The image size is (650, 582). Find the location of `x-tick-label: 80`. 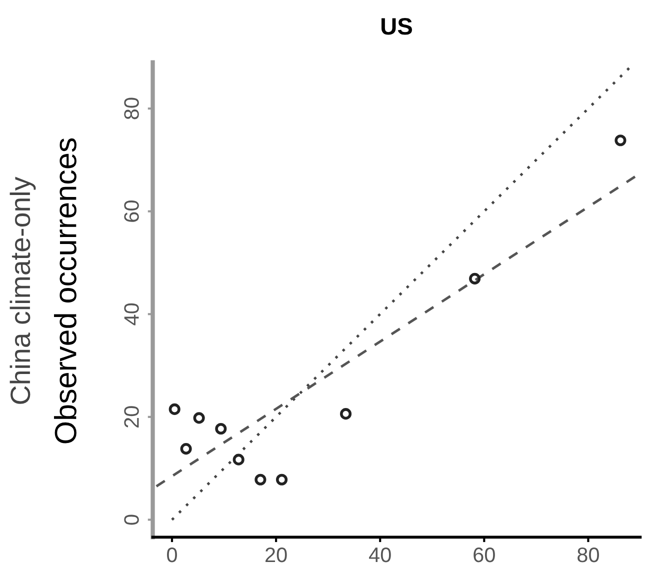

x-tick-label: 80 is located at coordinates (588, 554).